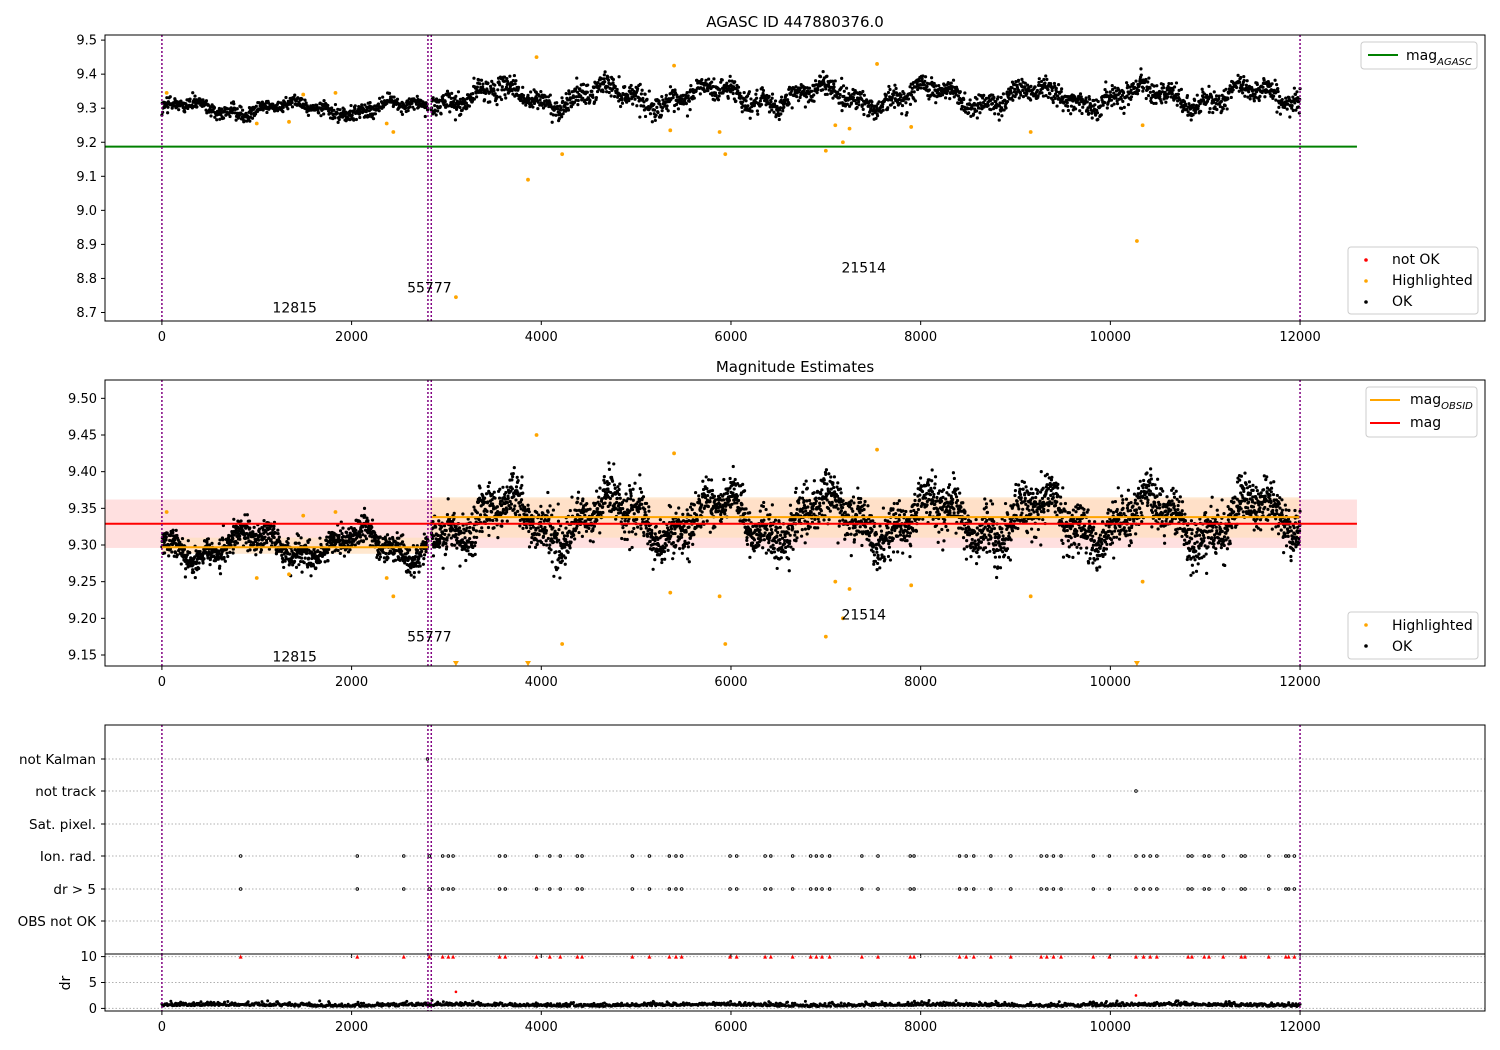 The image size is (1500, 1050). Describe the element at coordinates (86, 211) in the screenshot. I see `y-tick-label: 9.0` at that location.